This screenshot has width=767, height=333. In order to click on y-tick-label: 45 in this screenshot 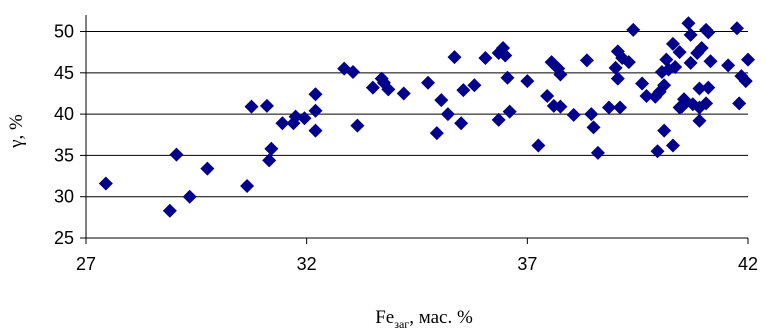, I will do `click(64, 73)`.